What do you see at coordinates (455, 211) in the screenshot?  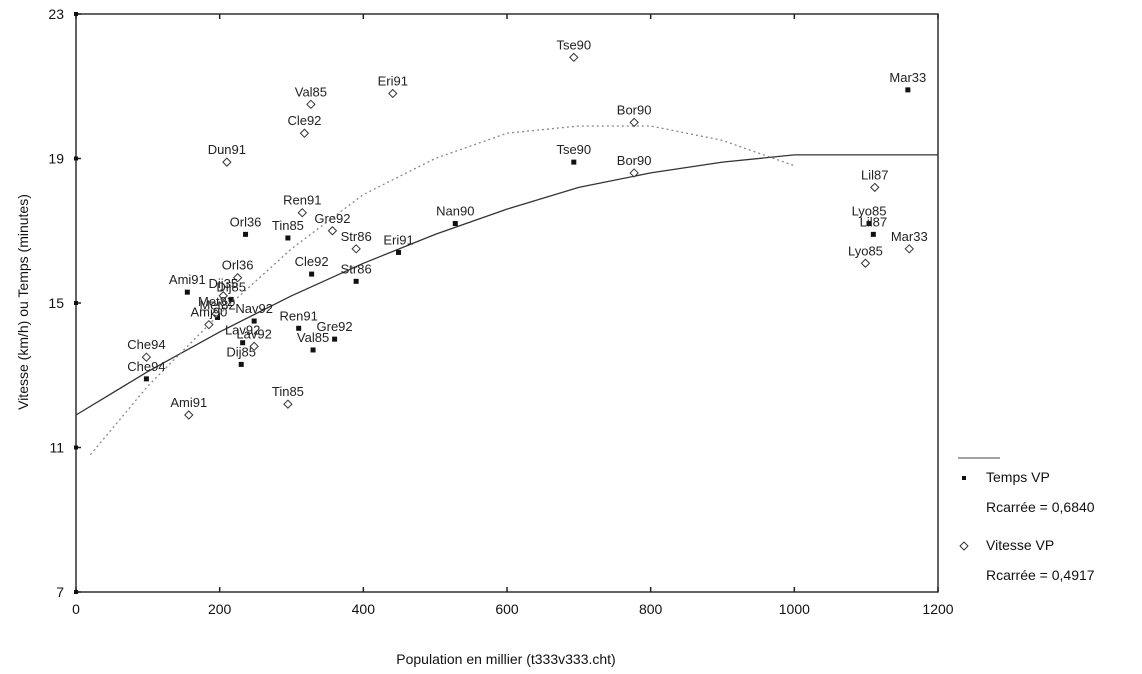 I see `point-label: Nan90` at bounding box center [455, 211].